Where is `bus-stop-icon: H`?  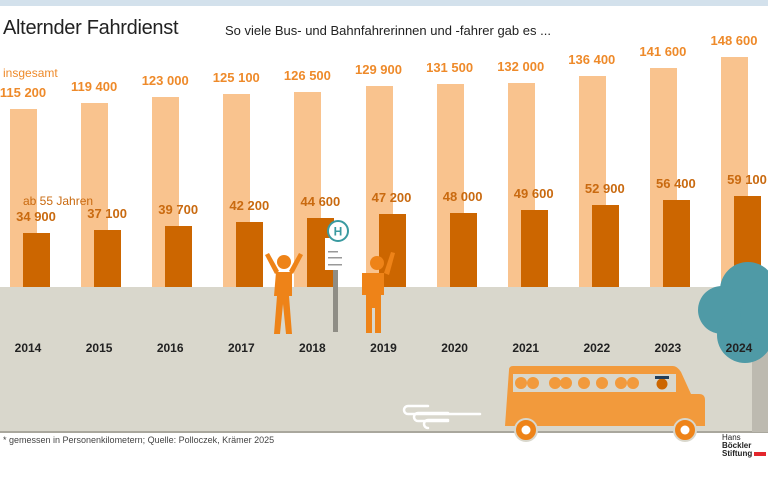 bus-stop-icon: H is located at coordinates (337, 276).